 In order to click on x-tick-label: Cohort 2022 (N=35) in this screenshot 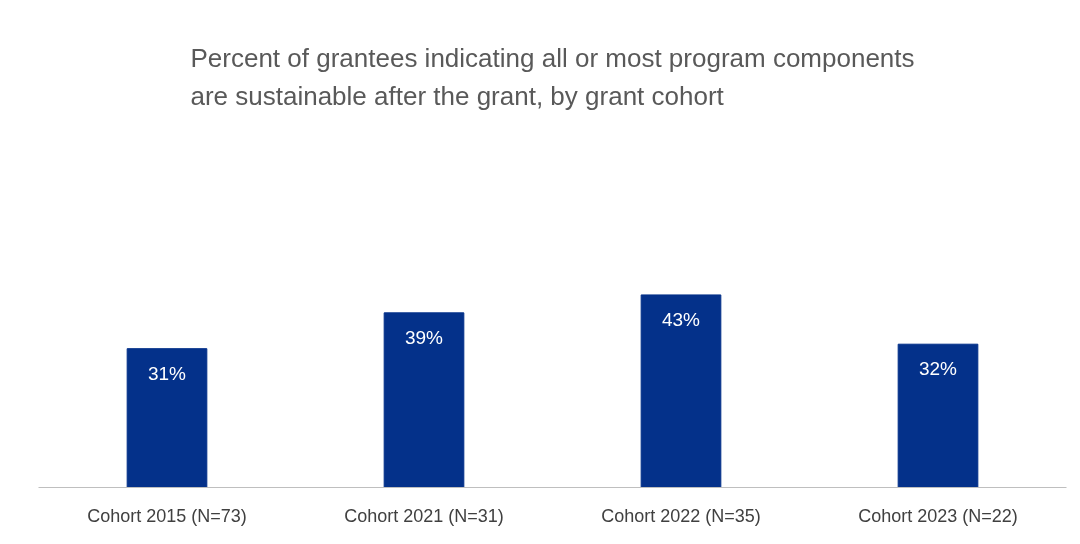, I will do `click(681, 515)`.